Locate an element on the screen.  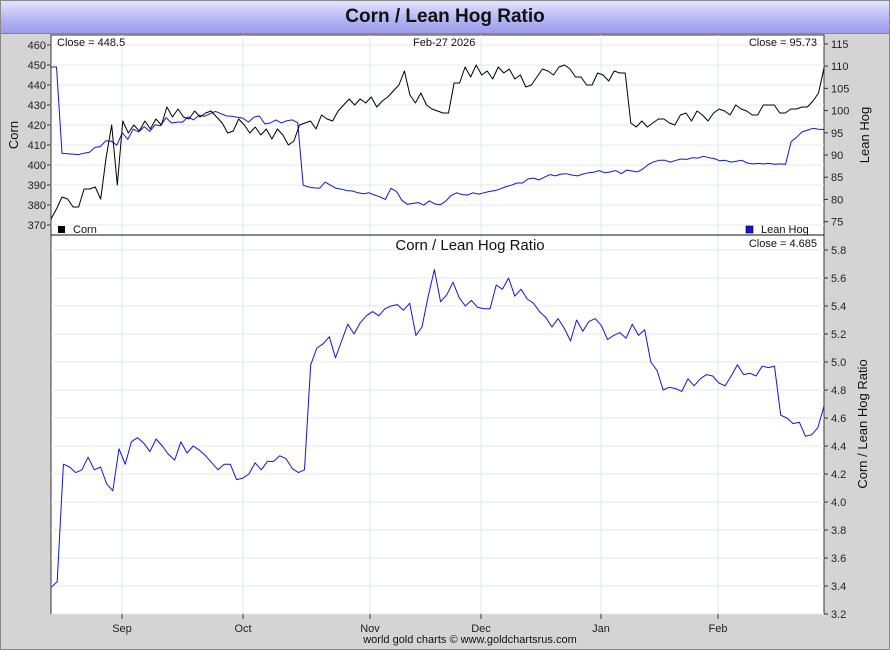
chart-title: Corn / Lean Hog Ratio is located at coordinates (445, 16).